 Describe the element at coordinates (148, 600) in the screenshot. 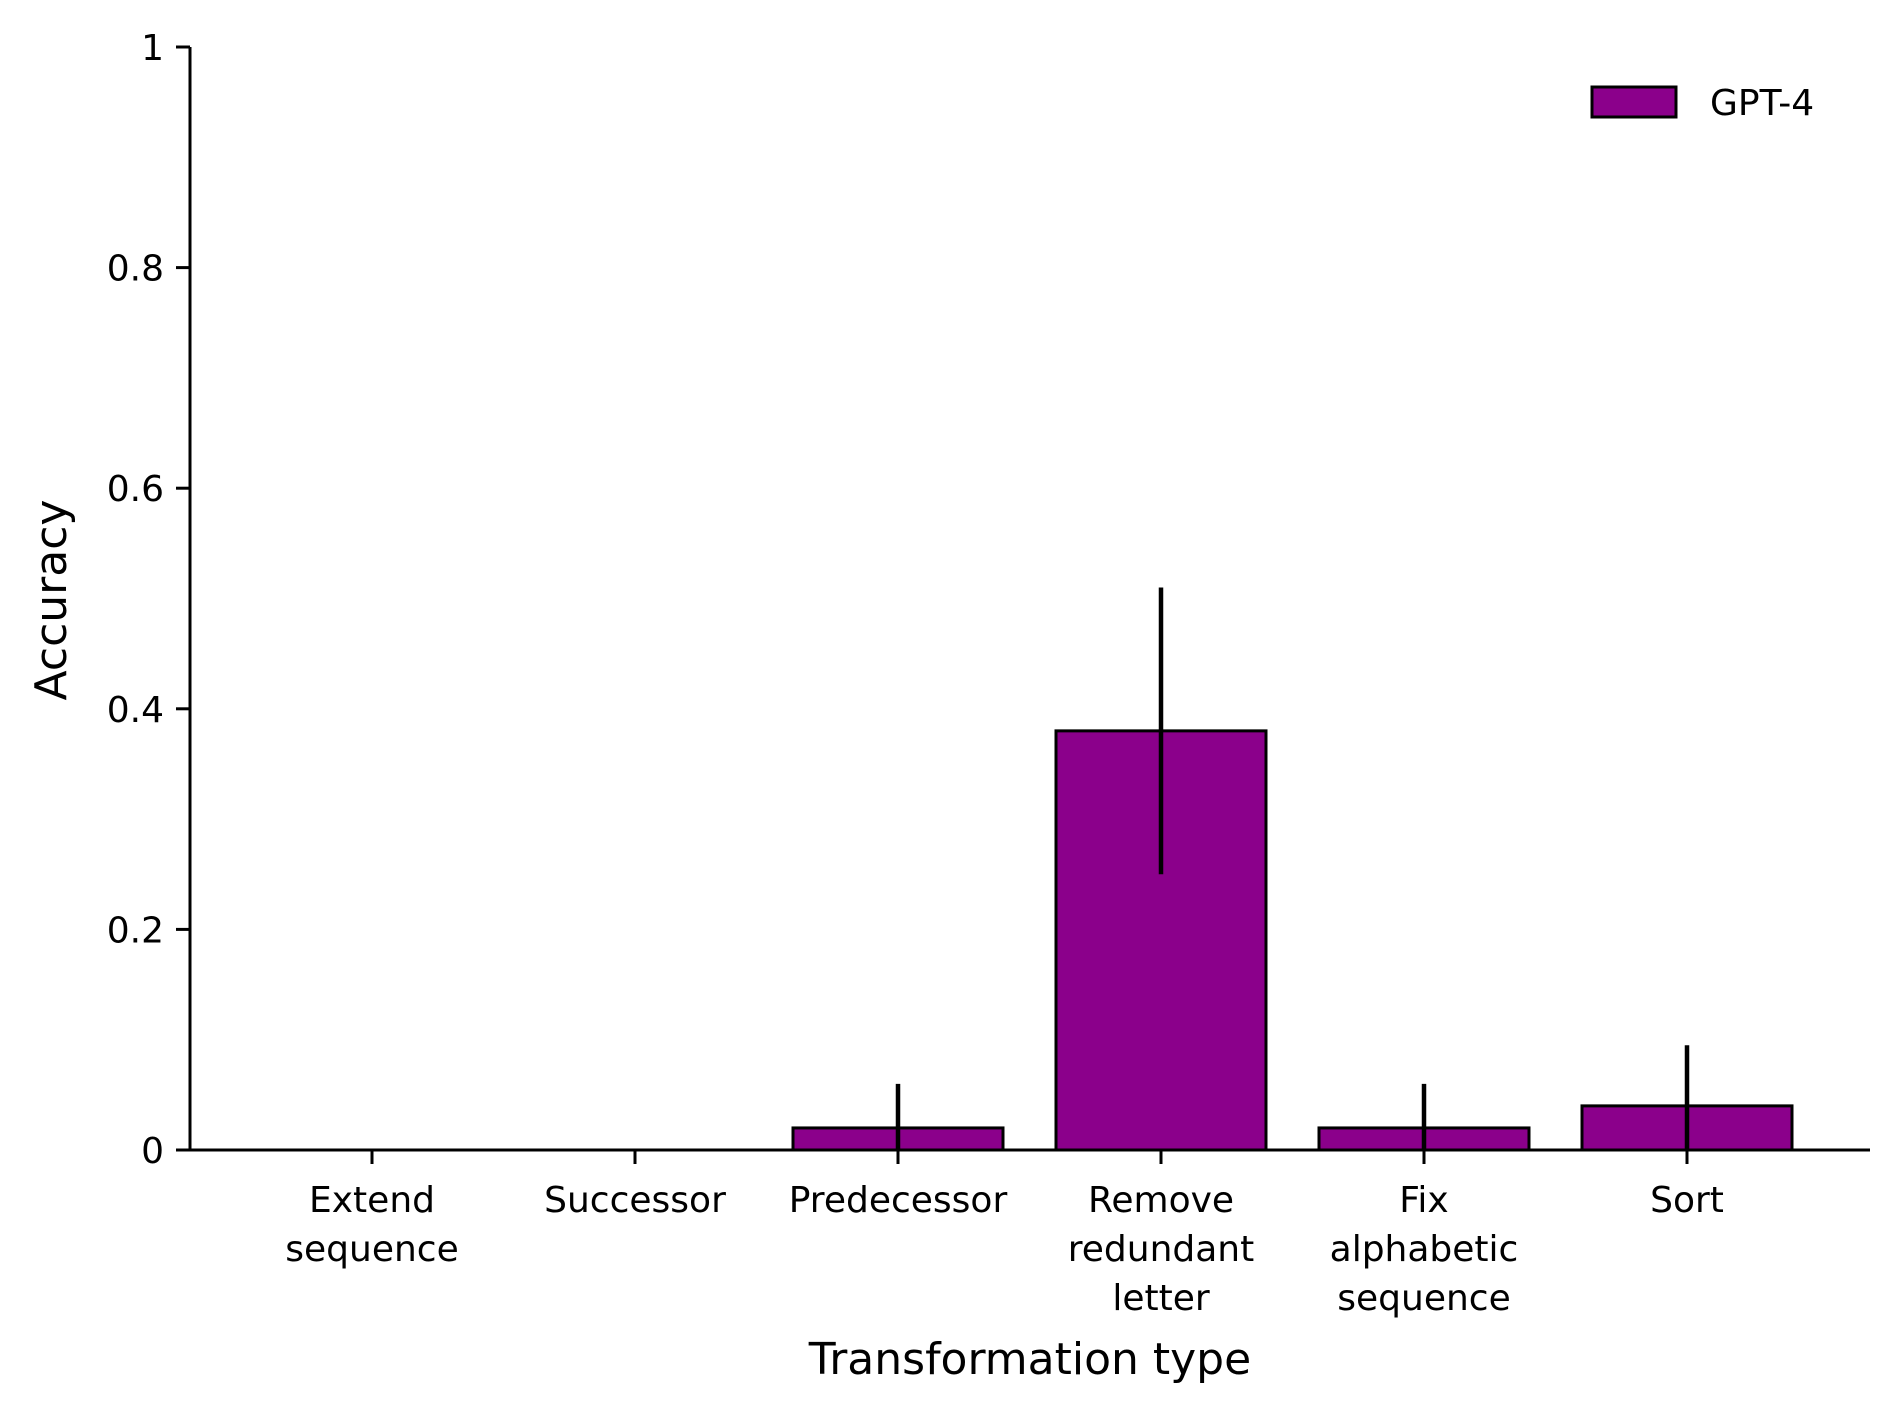

I see `y-ticks: 0 0.2 0.4 0.6 0.8 1` at that location.